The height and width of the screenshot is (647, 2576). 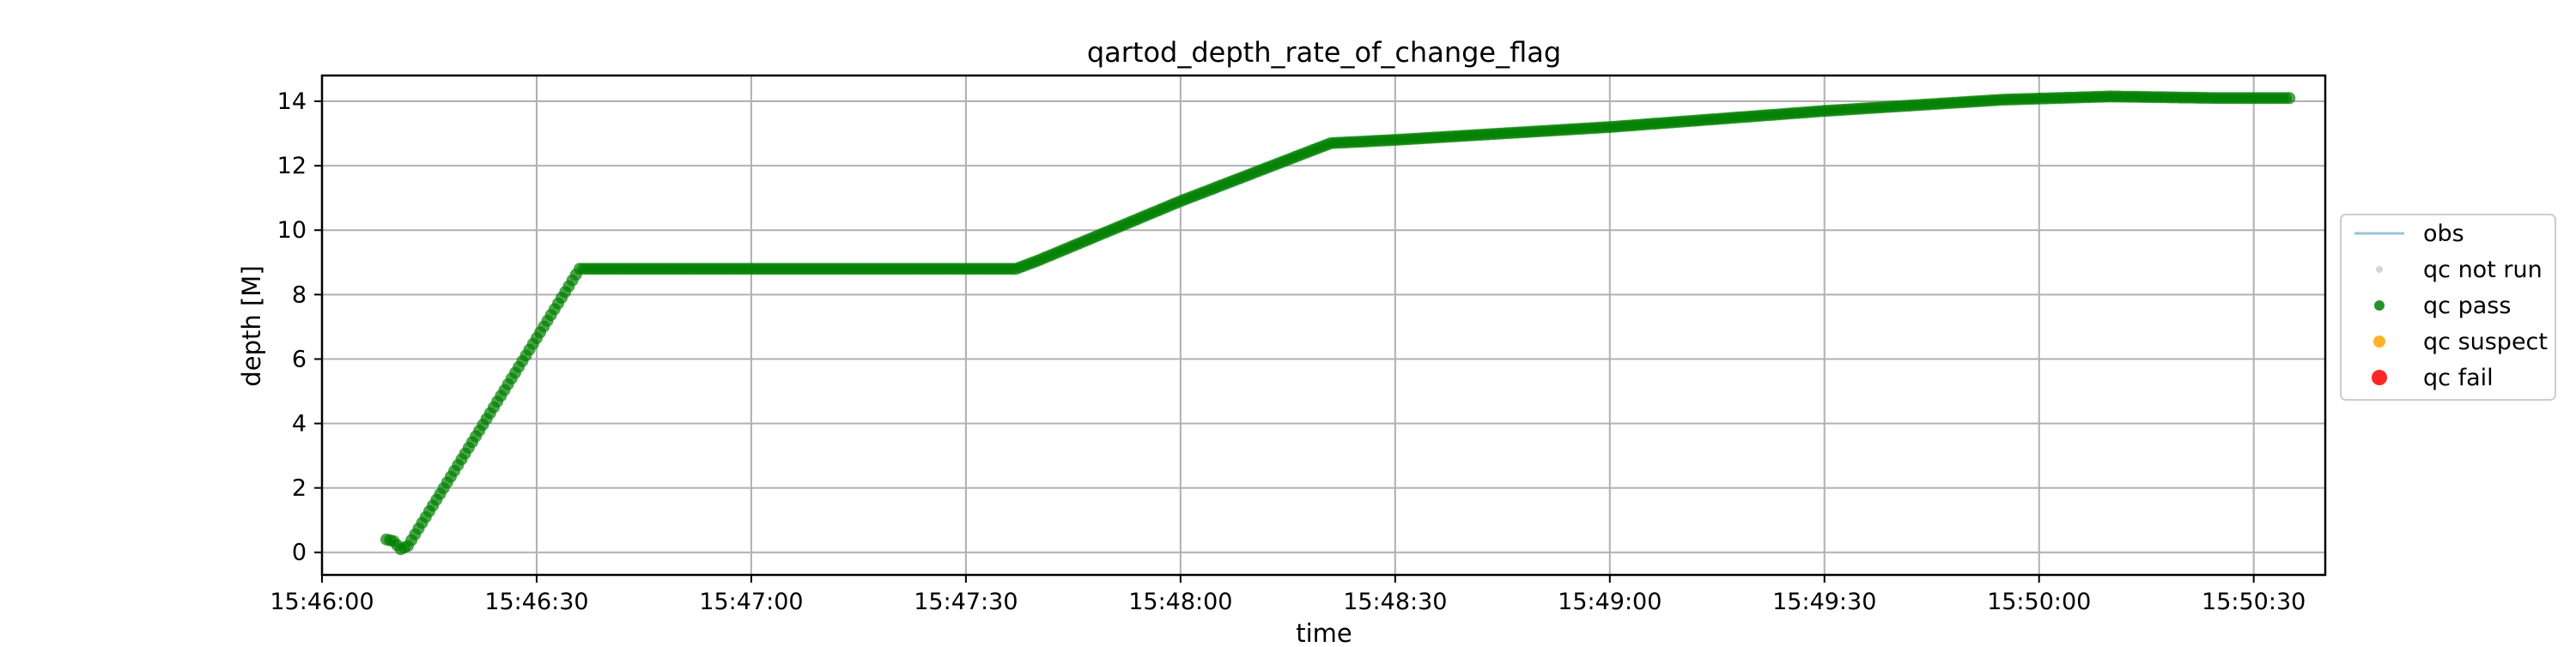 What do you see at coordinates (300, 294) in the screenshot?
I see `y-tick-label: 8` at bounding box center [300, 294].